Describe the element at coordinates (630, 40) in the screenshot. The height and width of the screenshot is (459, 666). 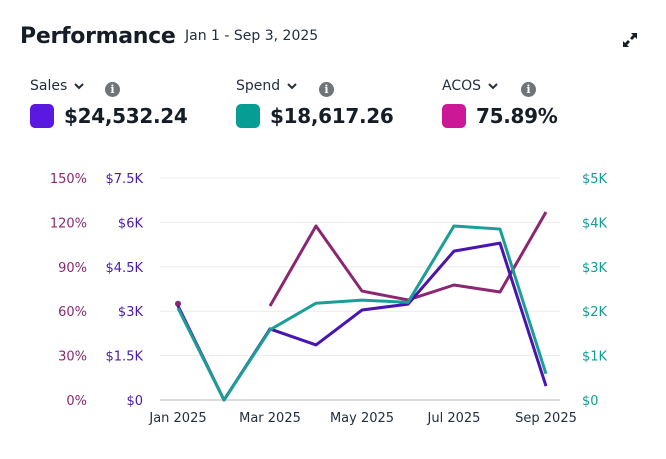
I see `expand-arrows-icon` at that location.